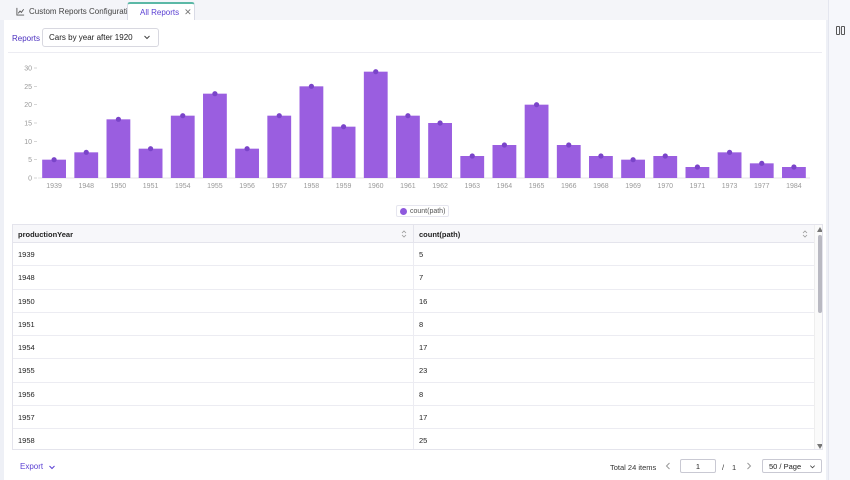 The image size is (850, 480). I want to click on scroll-down-icon, so click(820, 446).